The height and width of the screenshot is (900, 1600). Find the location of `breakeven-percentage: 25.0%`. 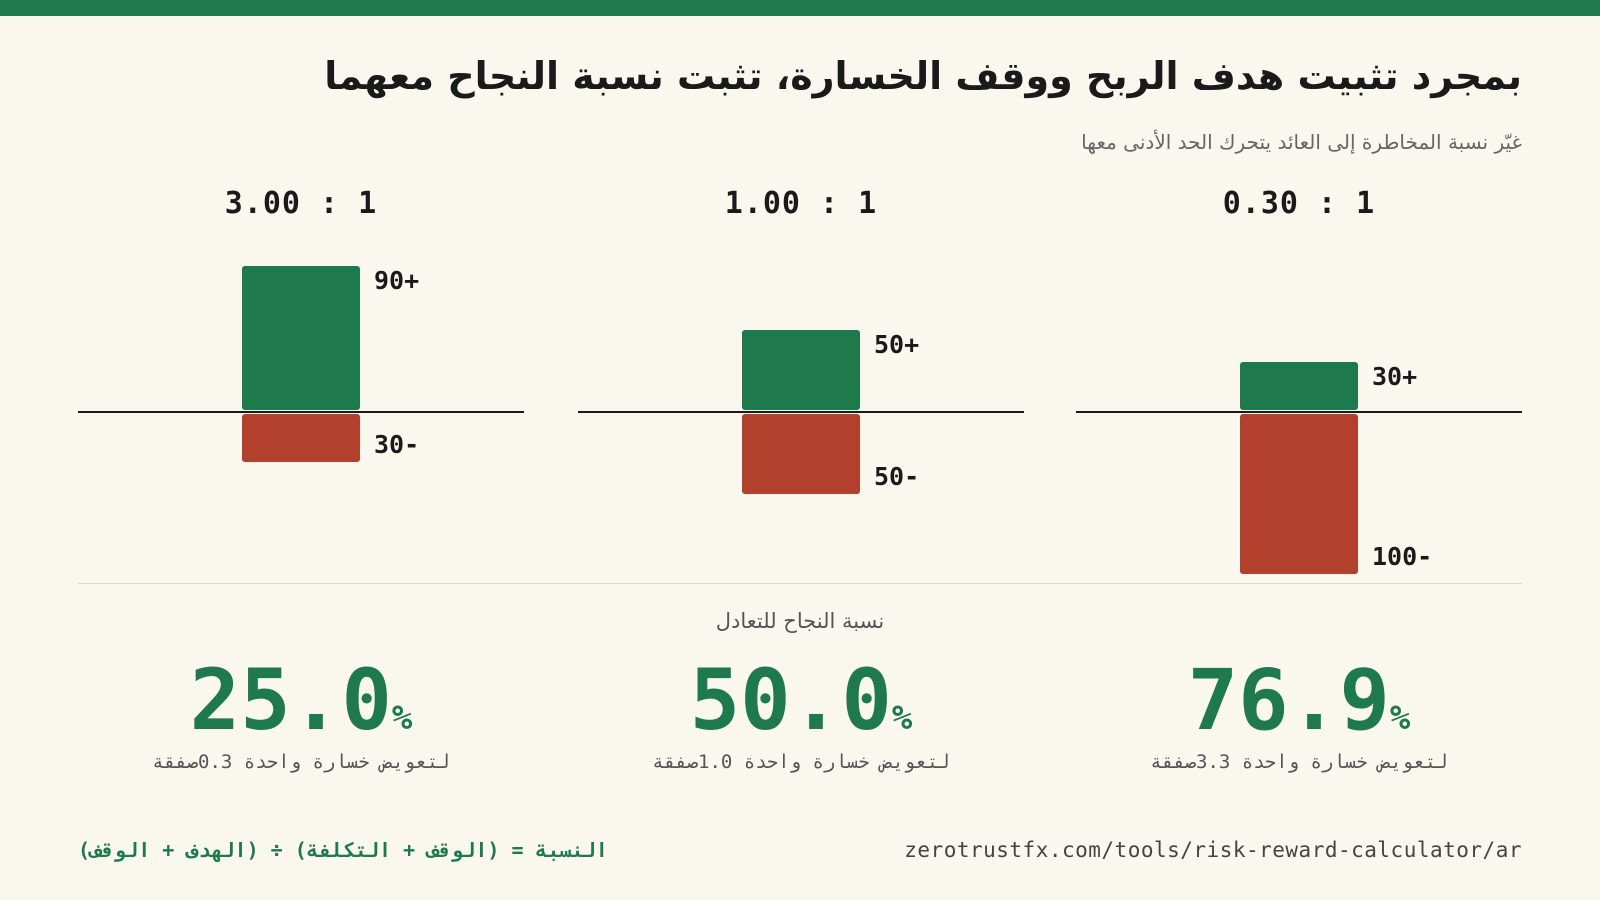

breakeven-percentage: 25.0% is located at coordinates (301, 712).